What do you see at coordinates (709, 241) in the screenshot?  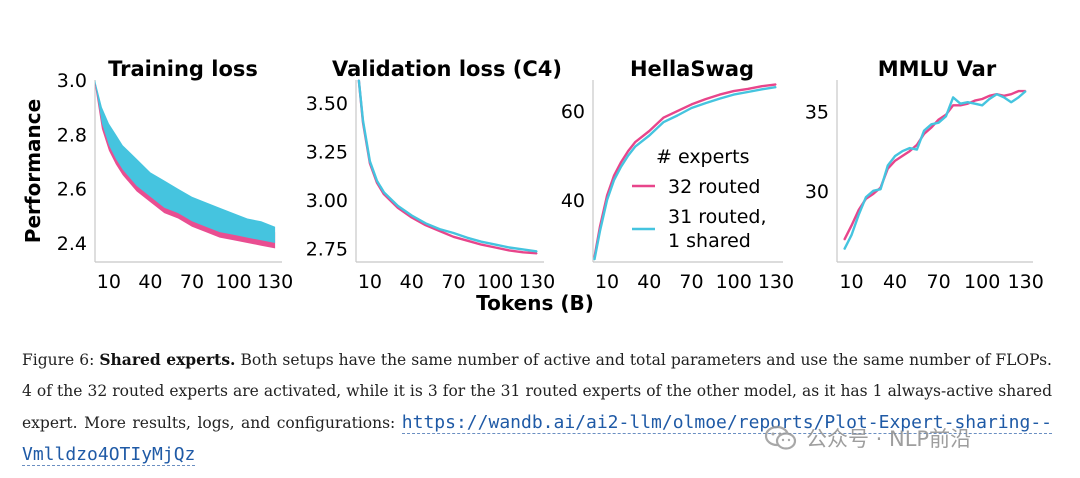 I see `legend-entry: 1 shared` at bounding box center [709, 241].